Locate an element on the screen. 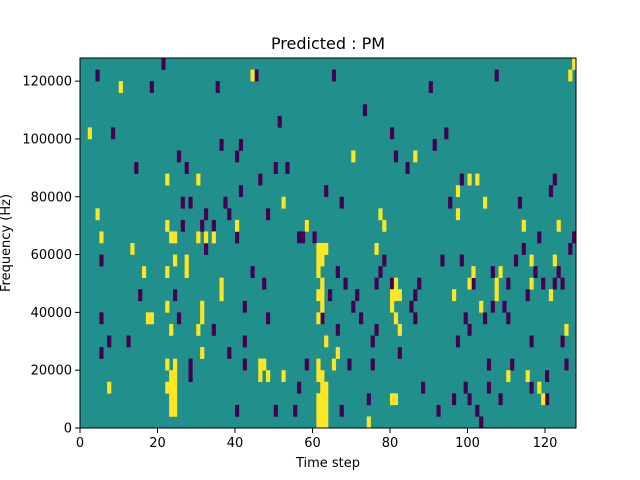  x-axis: 0 20 40 60 80 100 120 is located at coordinates (316, 439).